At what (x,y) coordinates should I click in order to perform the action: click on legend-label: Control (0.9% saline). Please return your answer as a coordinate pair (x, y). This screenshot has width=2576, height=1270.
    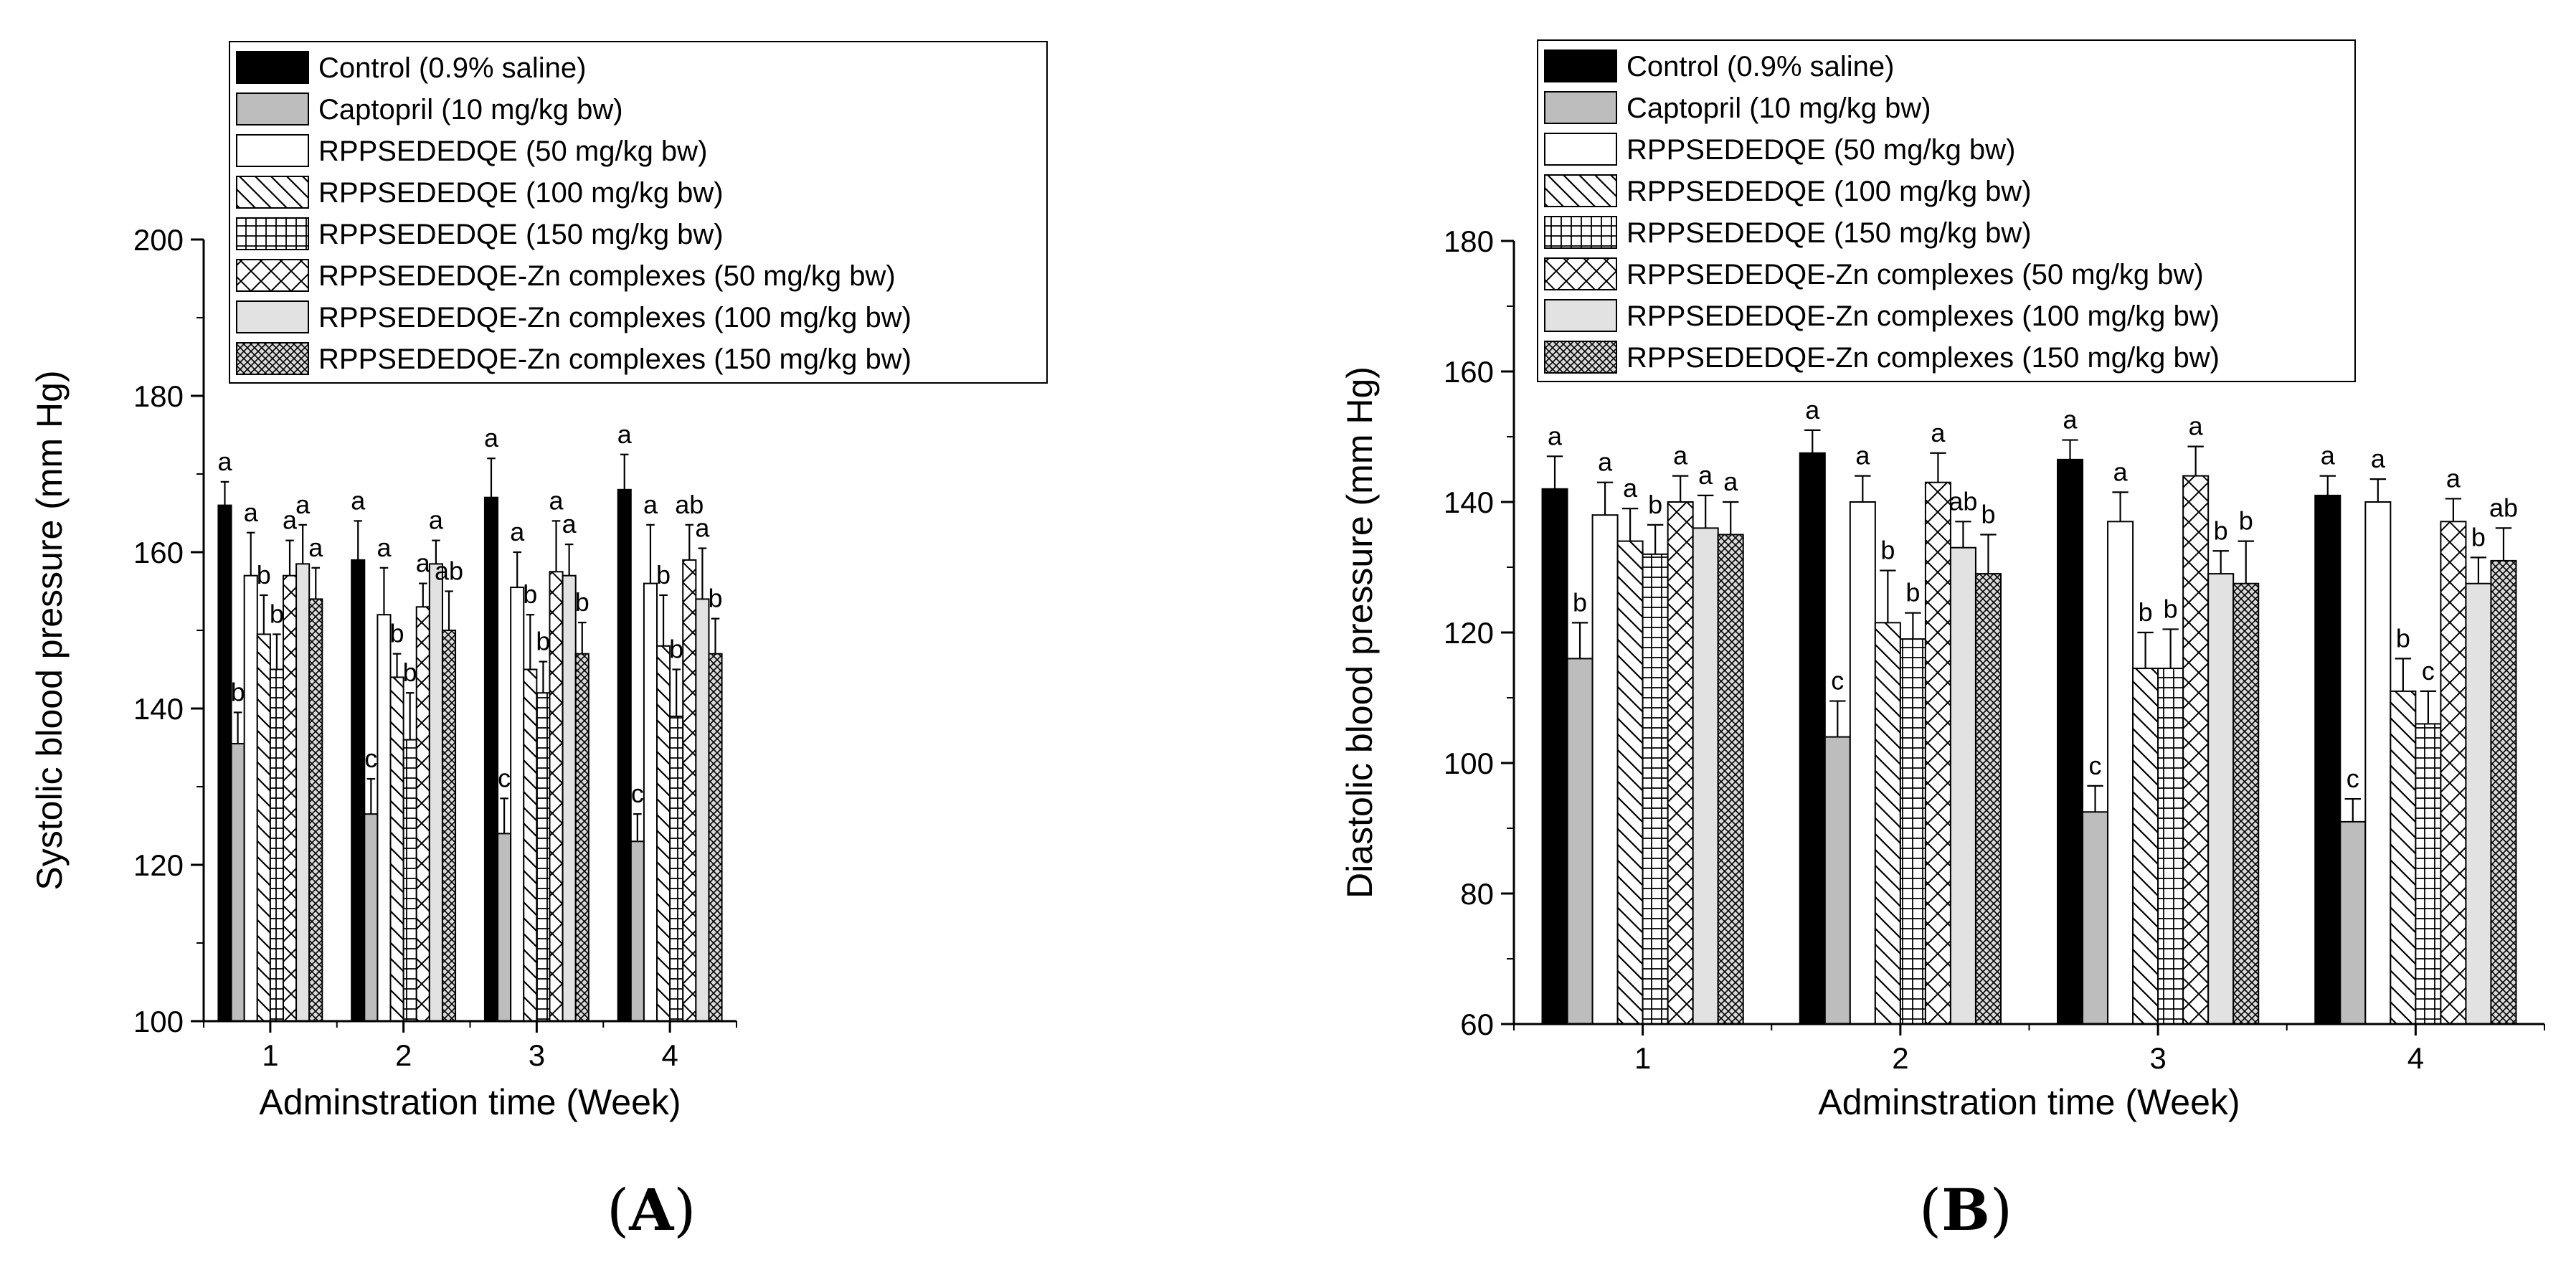
    Looking at the image, I should click on (452, 68).